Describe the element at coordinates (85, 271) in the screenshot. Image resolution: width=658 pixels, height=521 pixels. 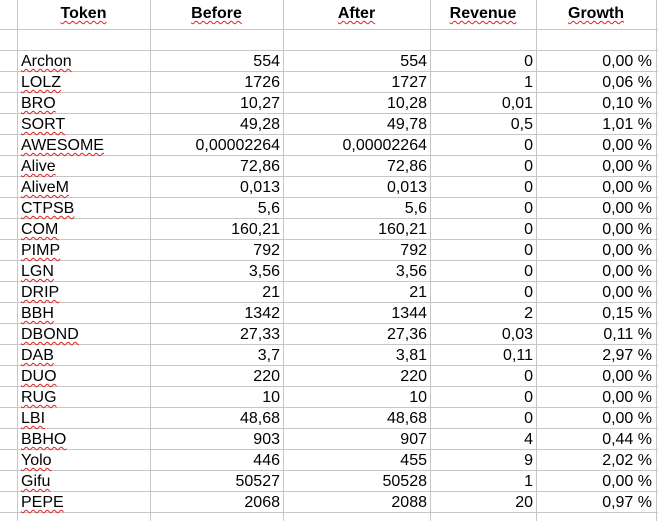
I see `token-cell: LGN` at that location.